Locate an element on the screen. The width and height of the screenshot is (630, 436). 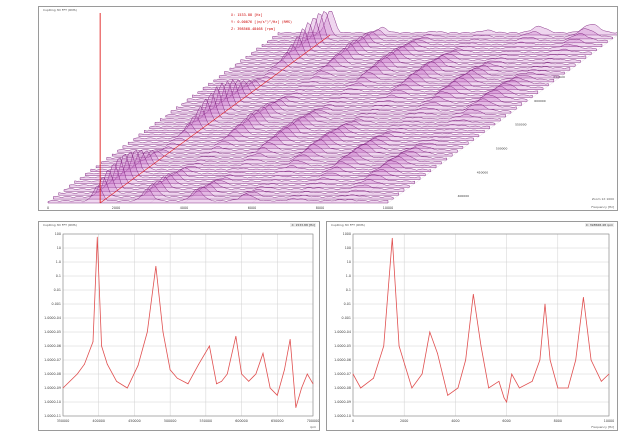
waterfall-x-tick-label: 2000 is located at coordinates (116, 208).